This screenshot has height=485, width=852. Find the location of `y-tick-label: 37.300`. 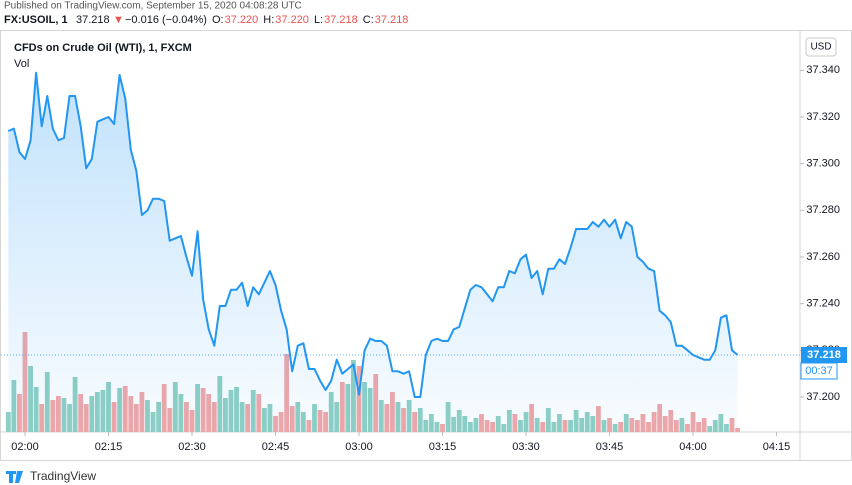

y-tick-label: 37.300 is located at coordinates (823, 164).